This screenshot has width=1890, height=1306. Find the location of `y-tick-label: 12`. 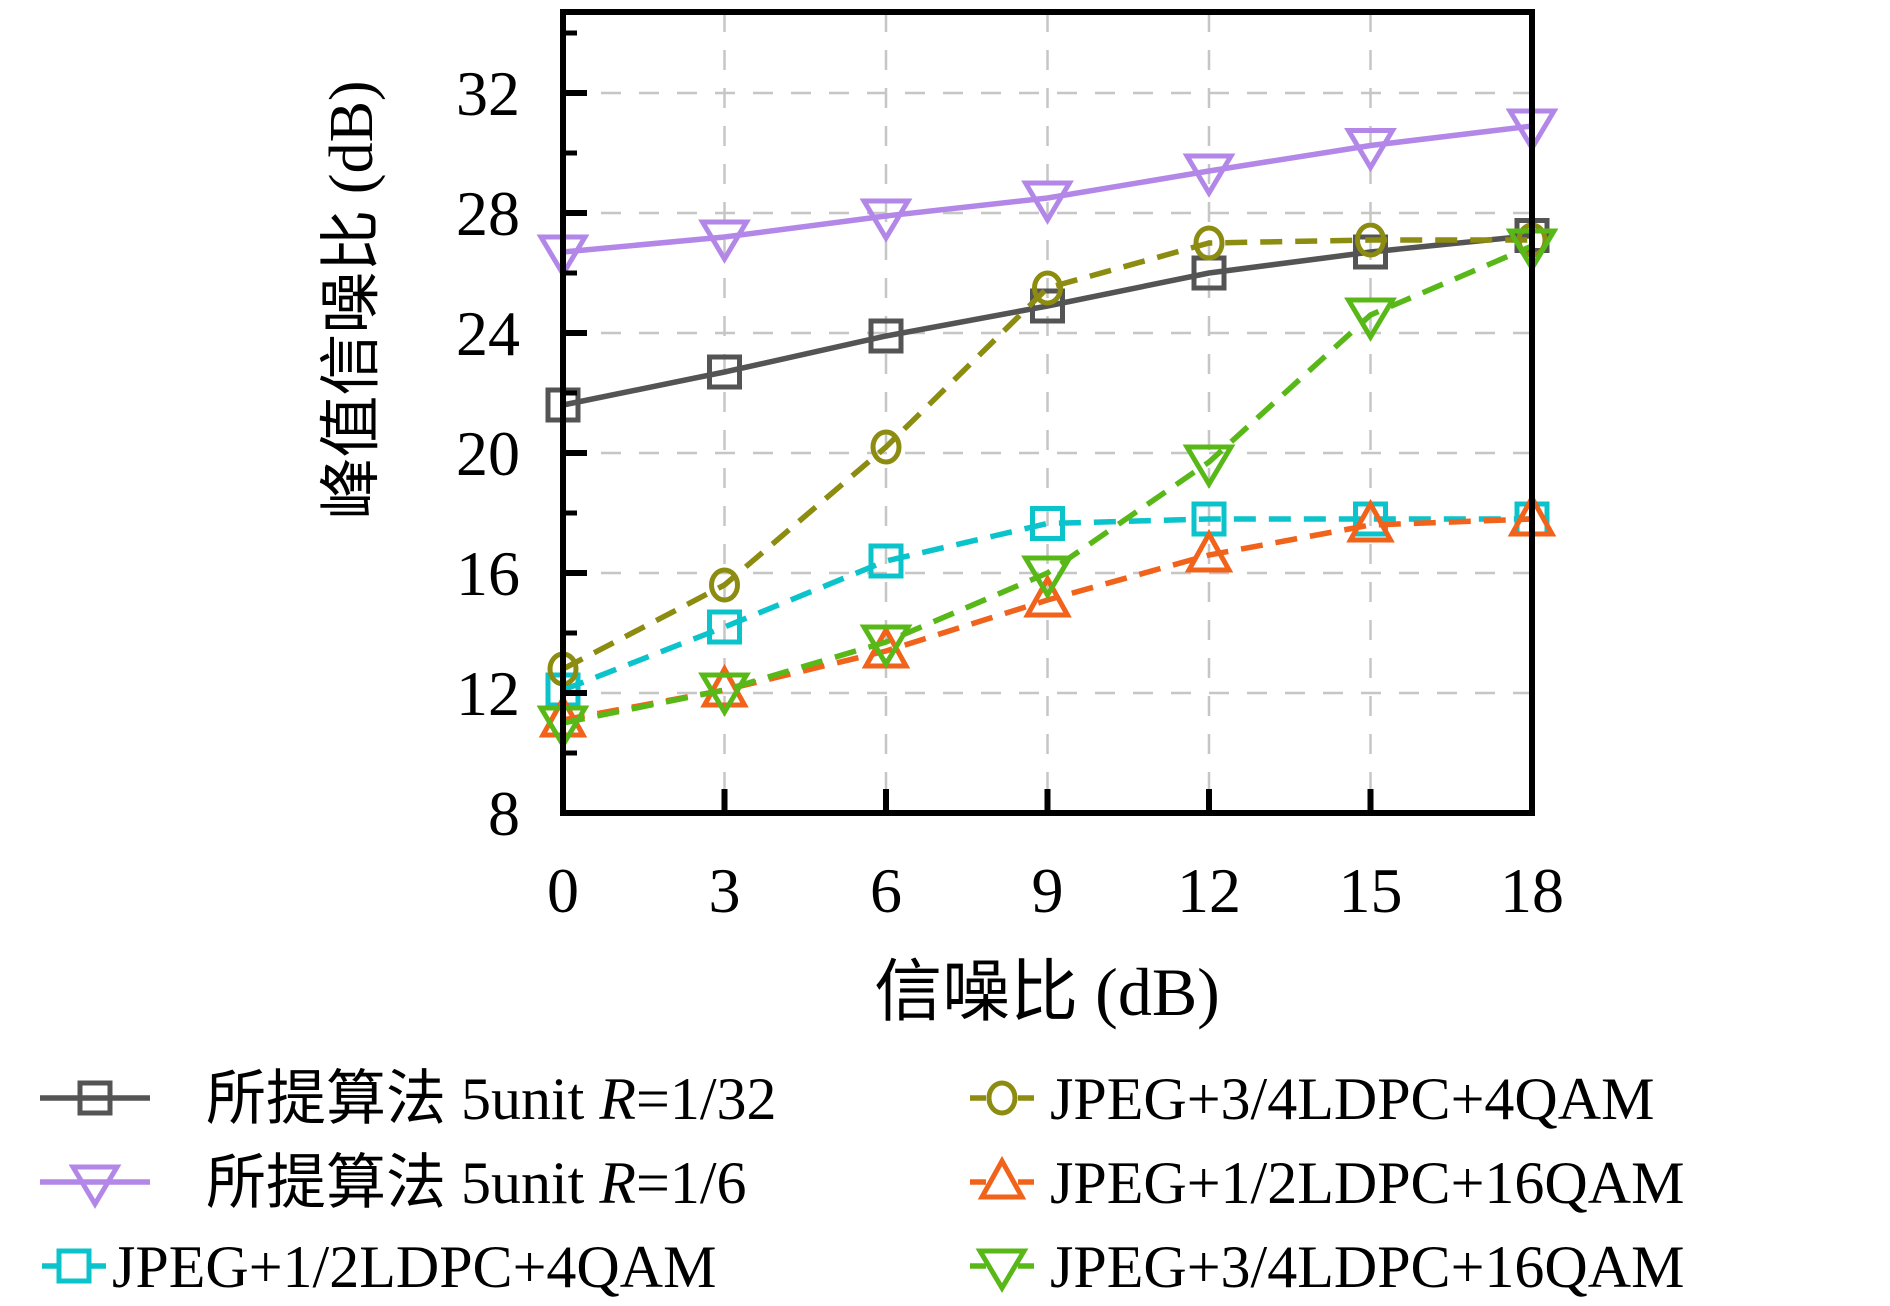

y-tick-label: 12 is located at coordinates (488, 693).